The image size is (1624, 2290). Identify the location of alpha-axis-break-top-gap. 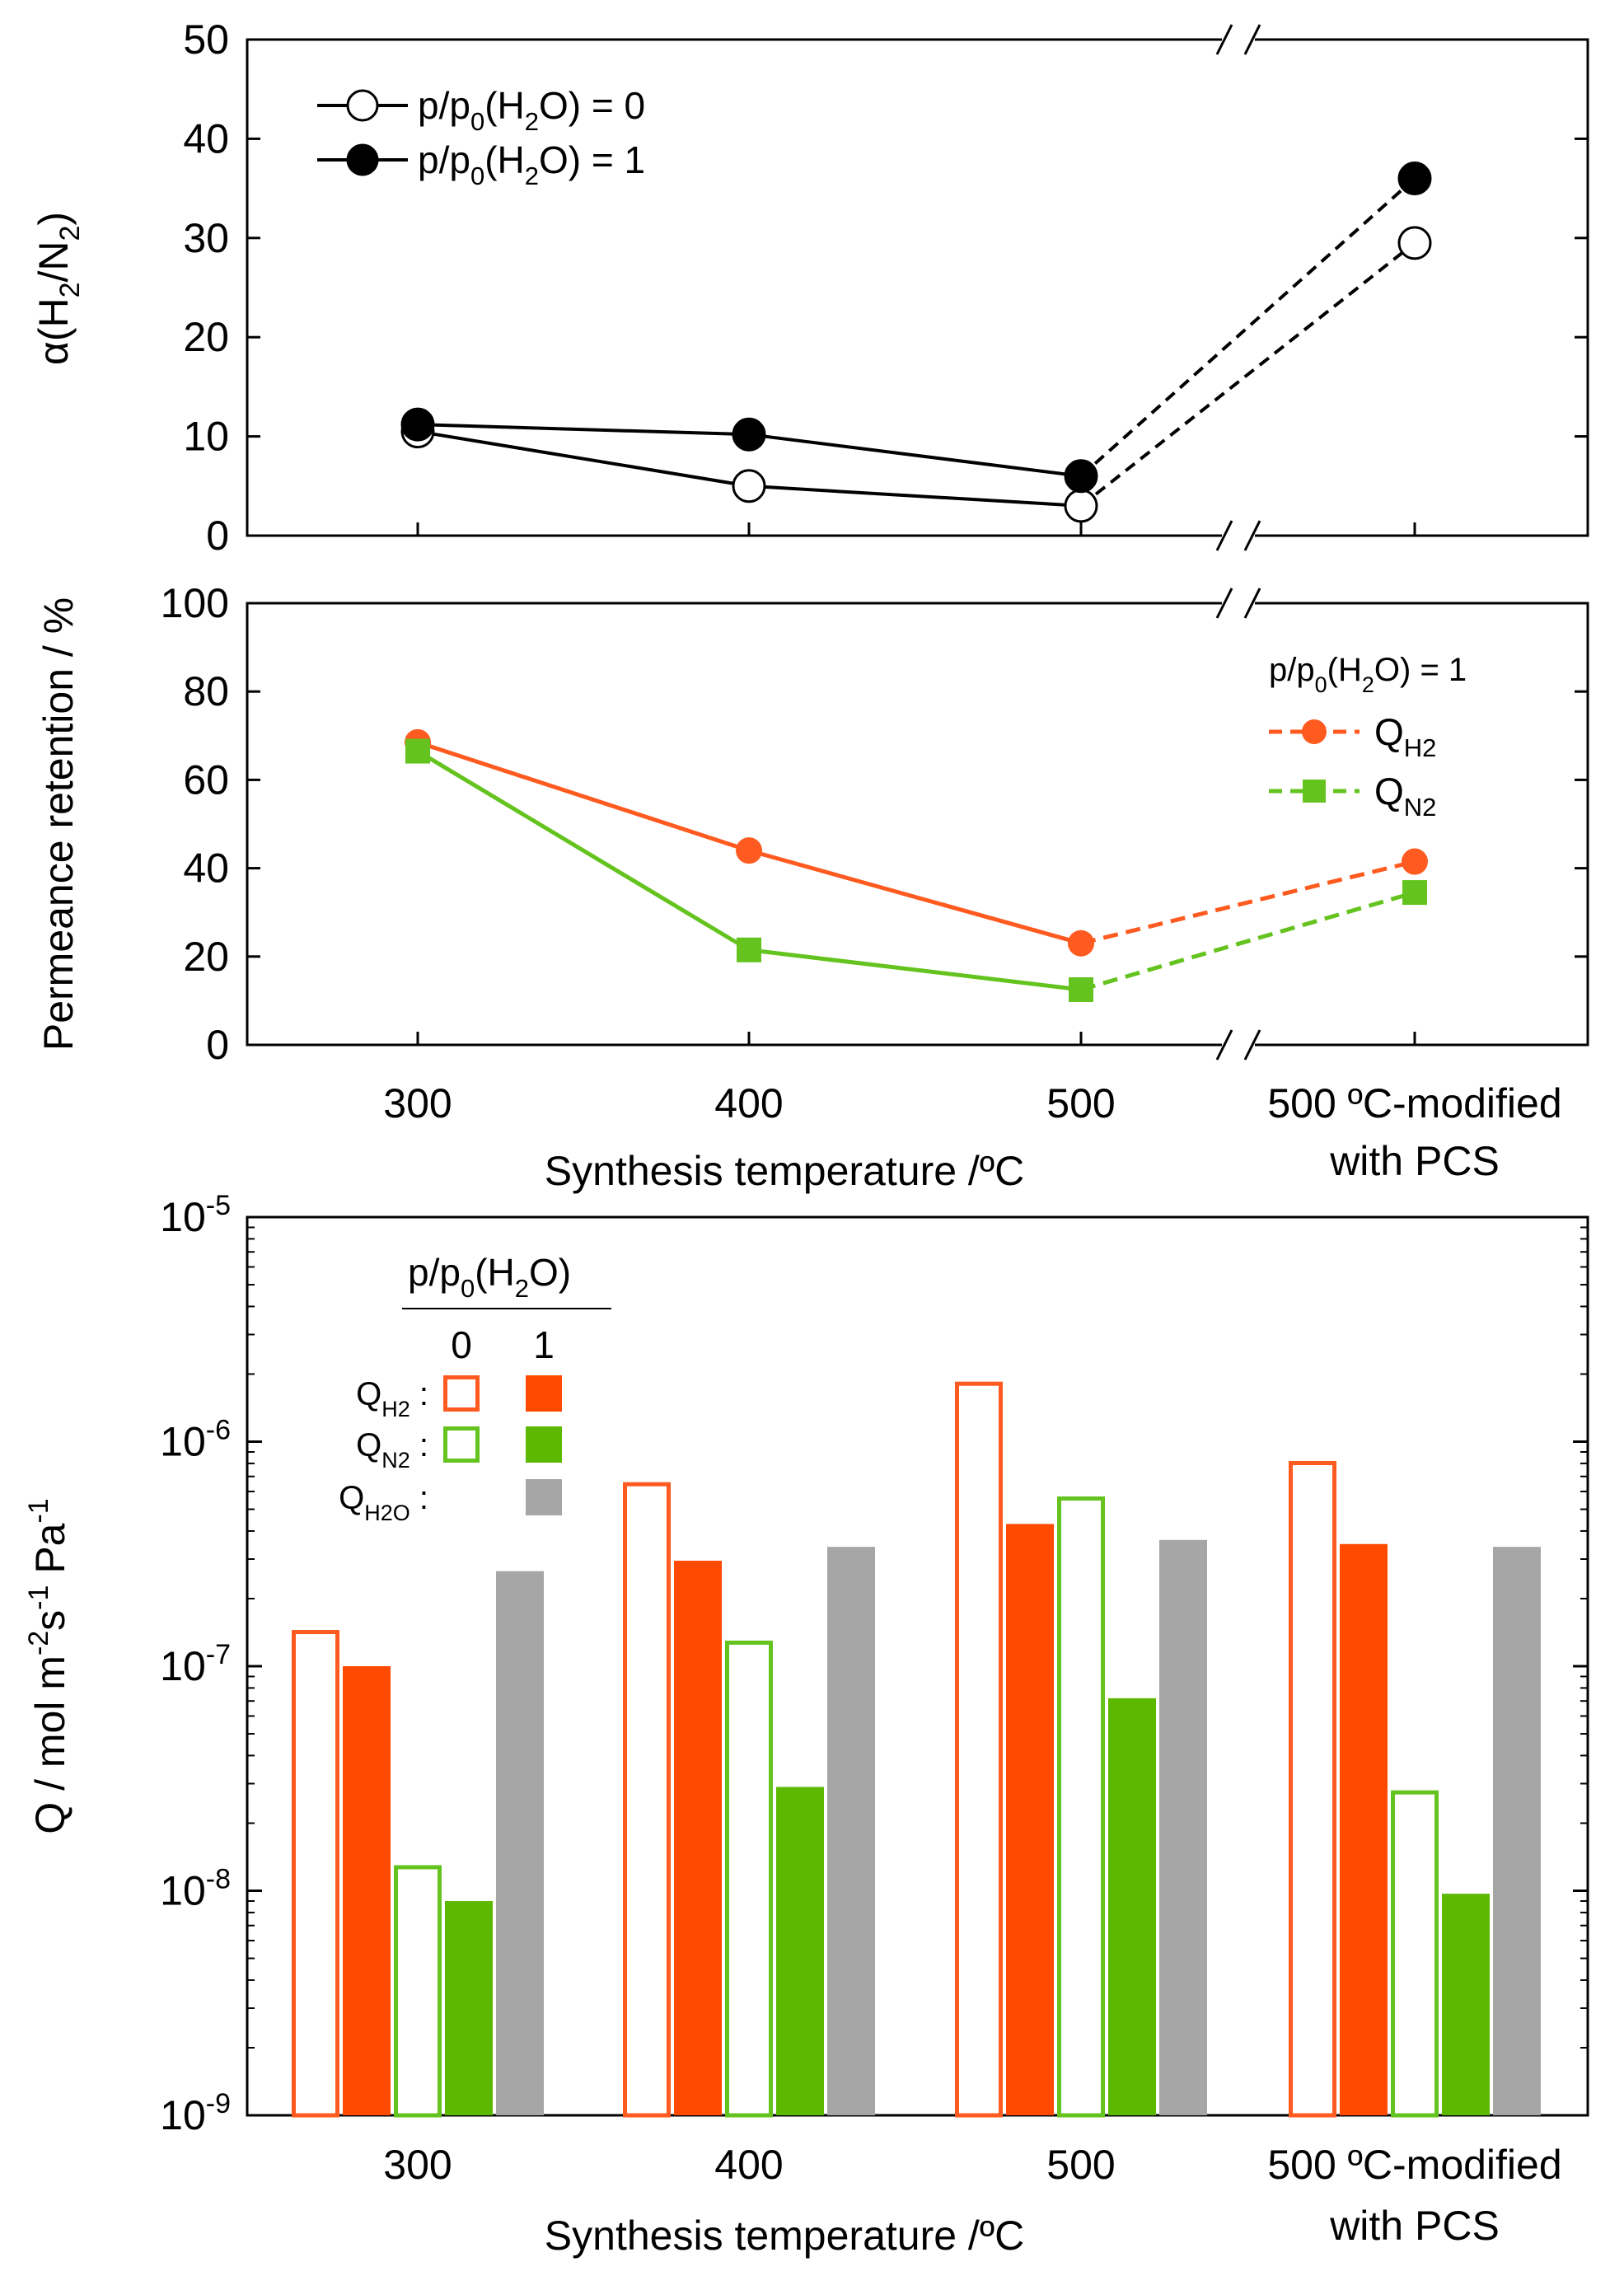
(1238, 39).